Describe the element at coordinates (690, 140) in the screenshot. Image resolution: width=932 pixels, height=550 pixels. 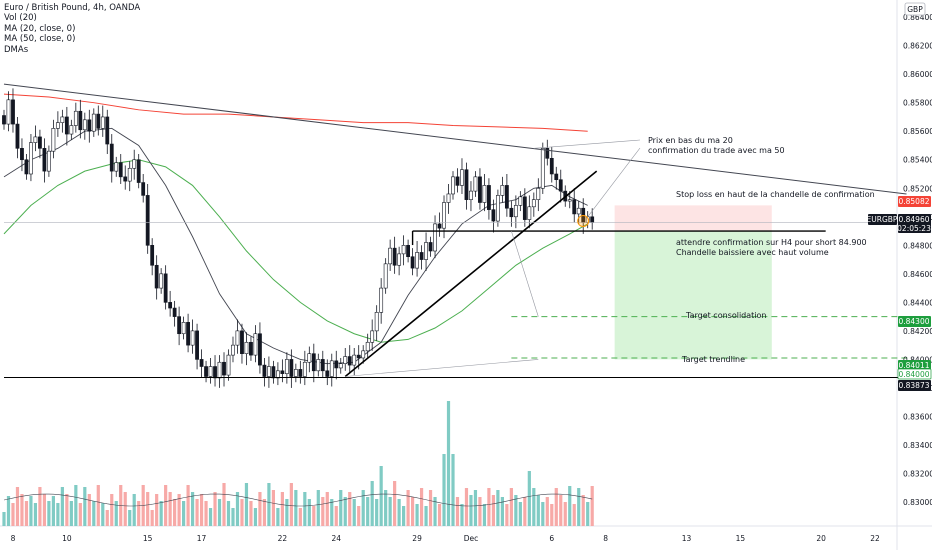
I see `ma-note-1: Prix en bas du ma 20` at that location.